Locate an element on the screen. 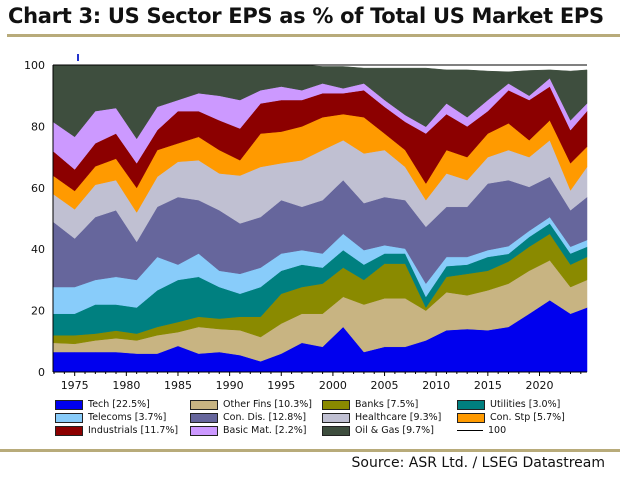 This screenshot has height=479, width=627. x-tick-label: 1995 is located at coordinates (281, 385).